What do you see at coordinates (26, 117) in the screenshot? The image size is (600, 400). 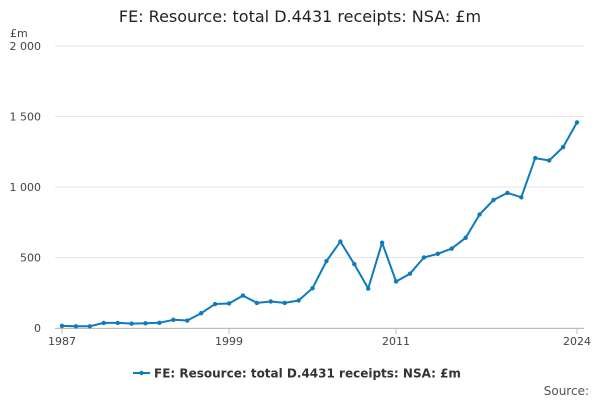 I see `y-tick-label: 1 500` at bounding box center [26, 117].